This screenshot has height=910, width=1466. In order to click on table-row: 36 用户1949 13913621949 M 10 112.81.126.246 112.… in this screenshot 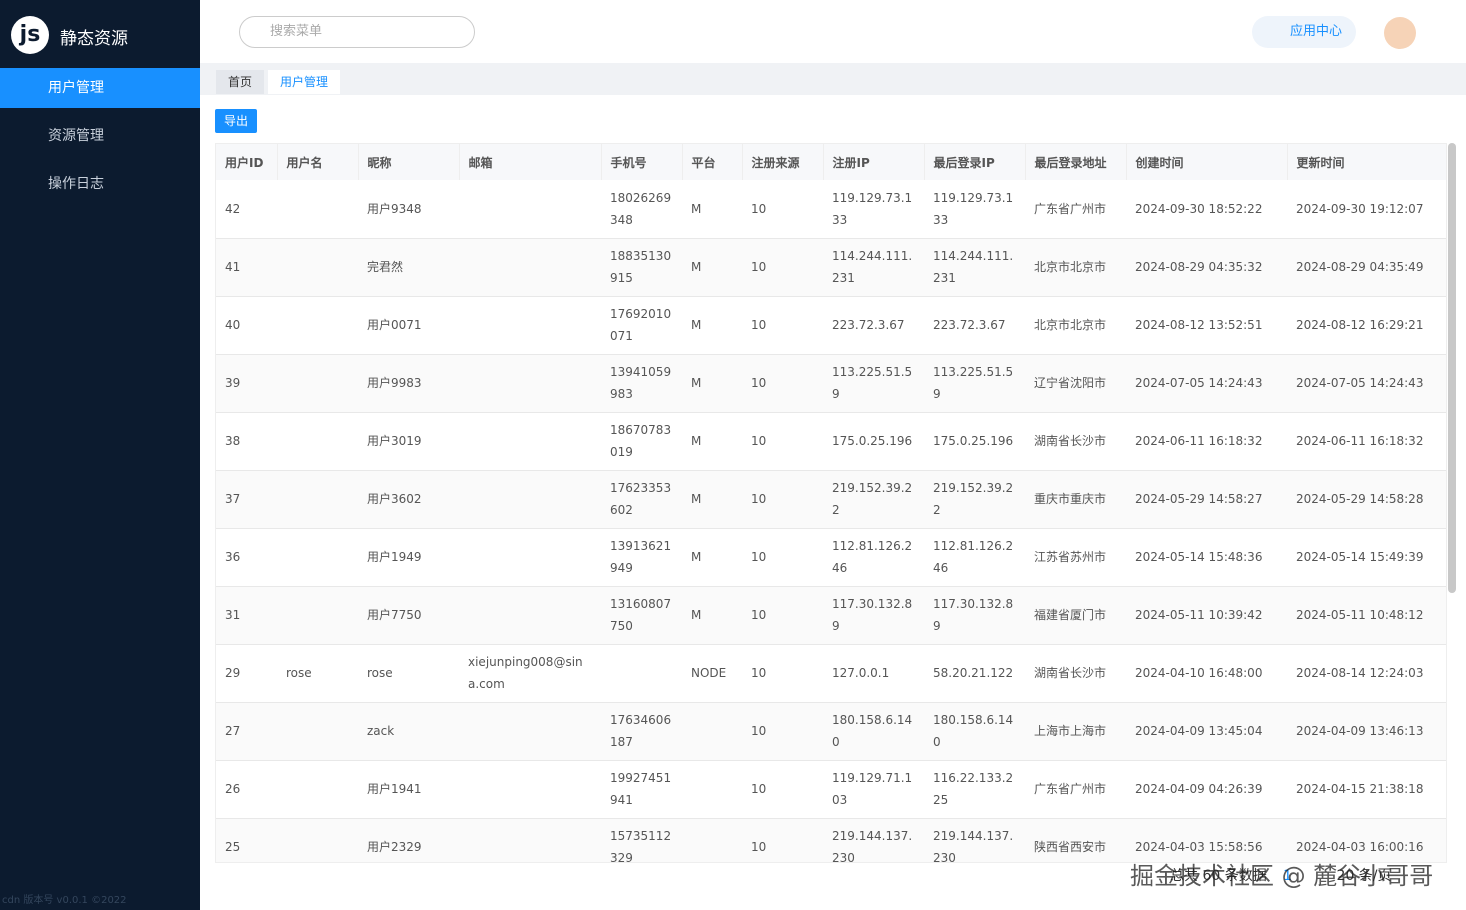, I will do `click(831, 557)`.